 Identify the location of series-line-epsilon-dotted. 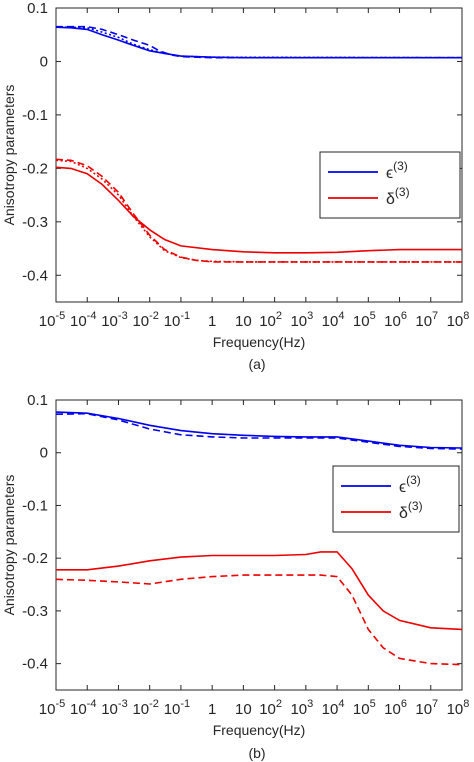
(259, 42).